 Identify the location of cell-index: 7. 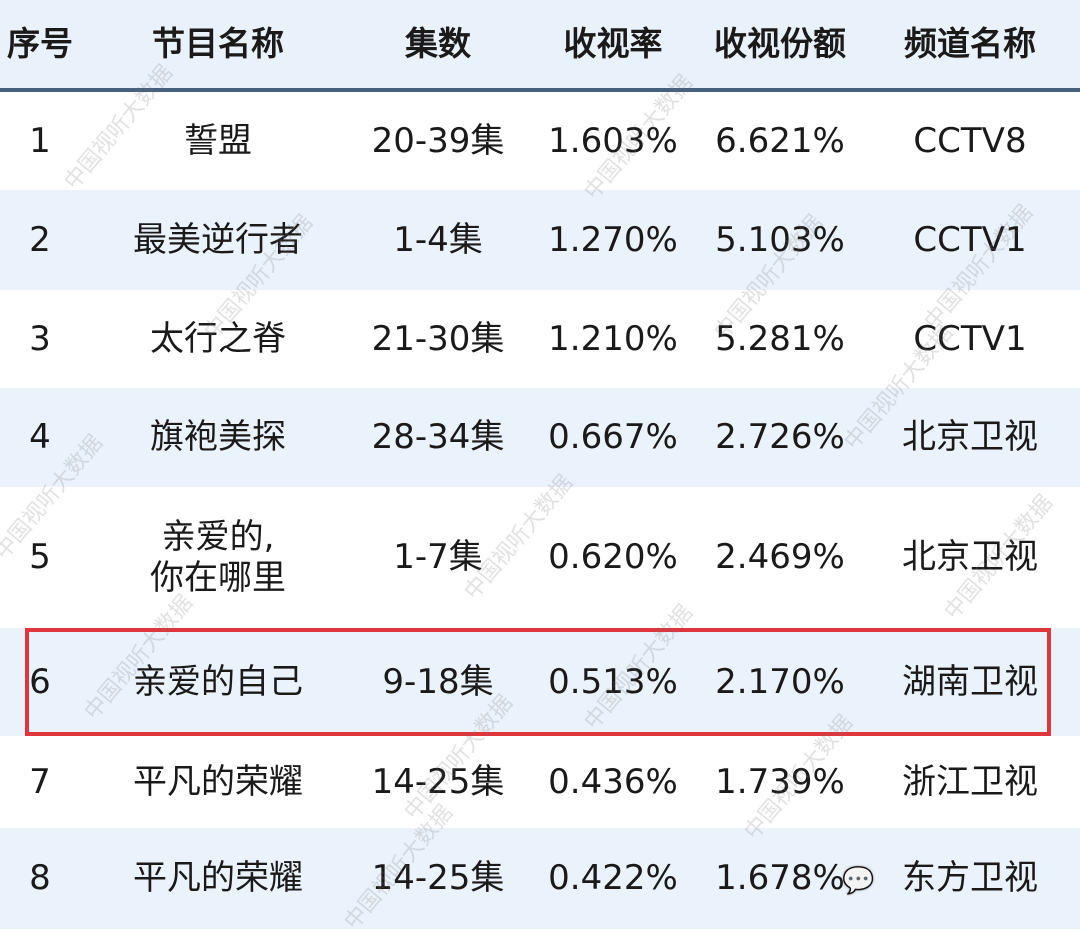
(40, 781).